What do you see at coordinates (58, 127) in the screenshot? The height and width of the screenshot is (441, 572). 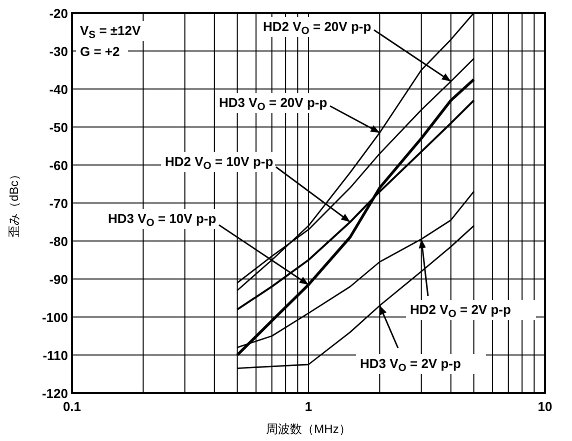 I see `y-tick-label: -50` at bounding box center [58, 127].